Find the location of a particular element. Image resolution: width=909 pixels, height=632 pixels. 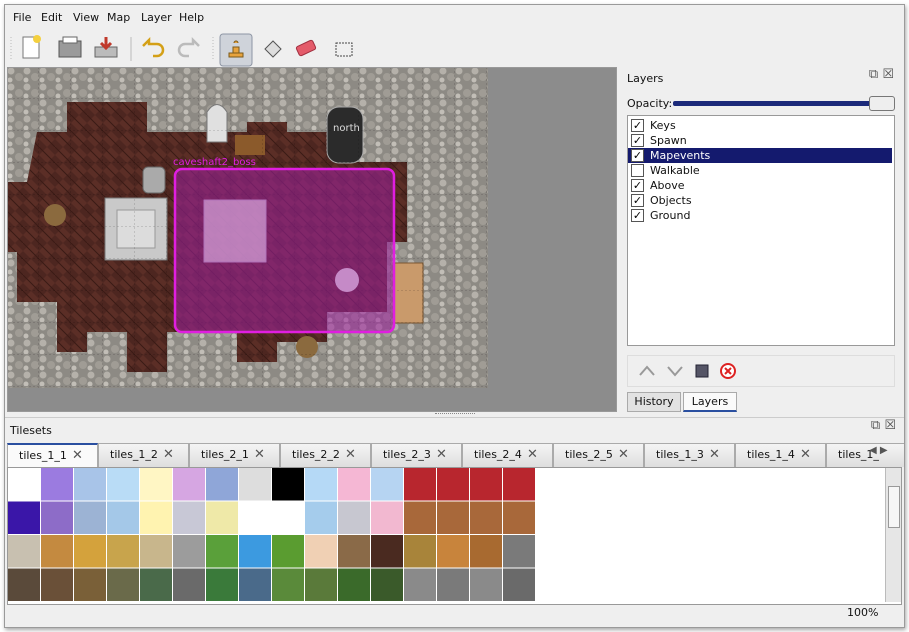

layer-row: ✓ Spawn is located at coordinates (760, 140).